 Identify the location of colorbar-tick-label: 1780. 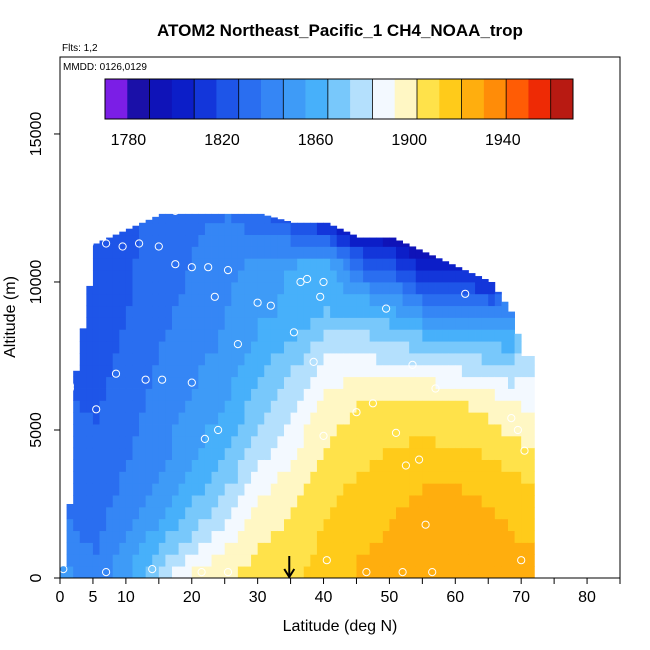
(129, 140).